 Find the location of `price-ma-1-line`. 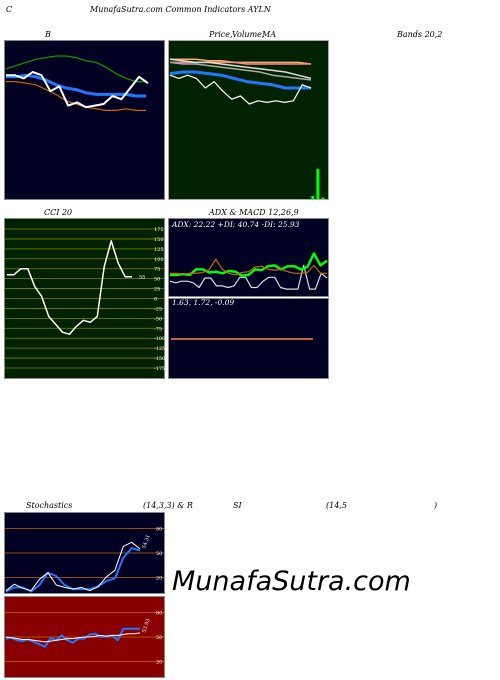

price-ma-1-line is located at coordinates (241, 61).